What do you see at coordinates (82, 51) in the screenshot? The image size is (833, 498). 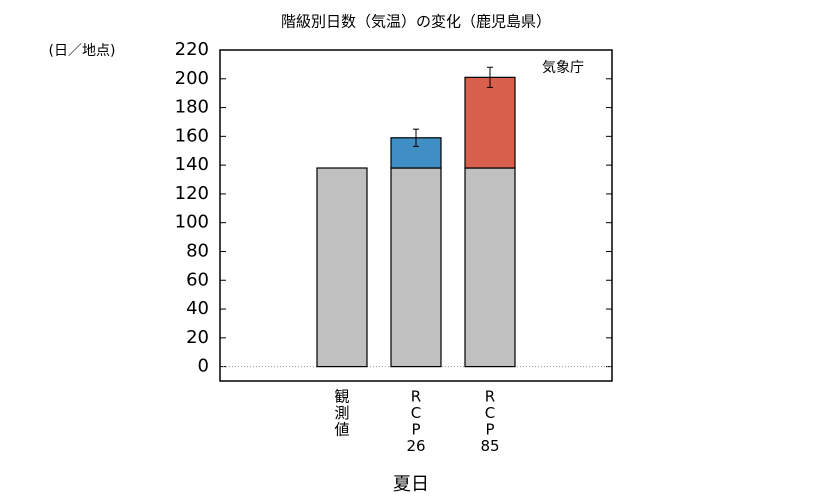 I see `y-axis-label: (日／地点)` at bounding box center [82, 51].